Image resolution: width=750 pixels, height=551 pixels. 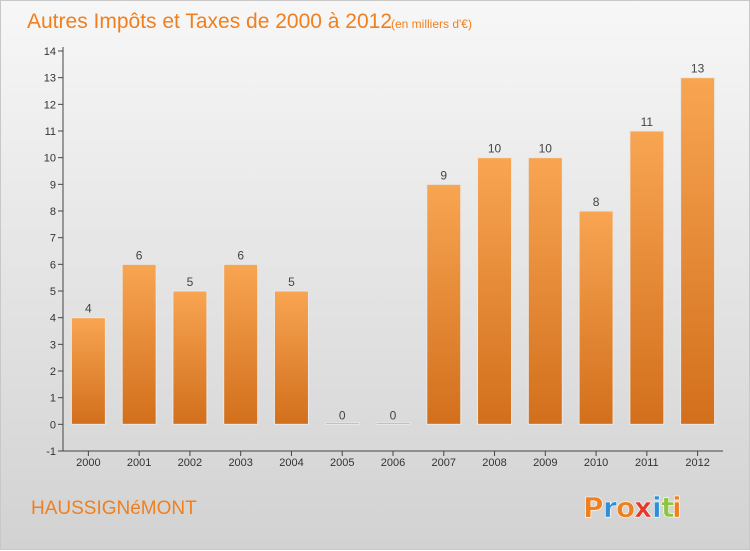 What do you see at coordinates (50, 105) in the screenshot?
I see `y-tick-label: 12` at bounding box center [50, 105].